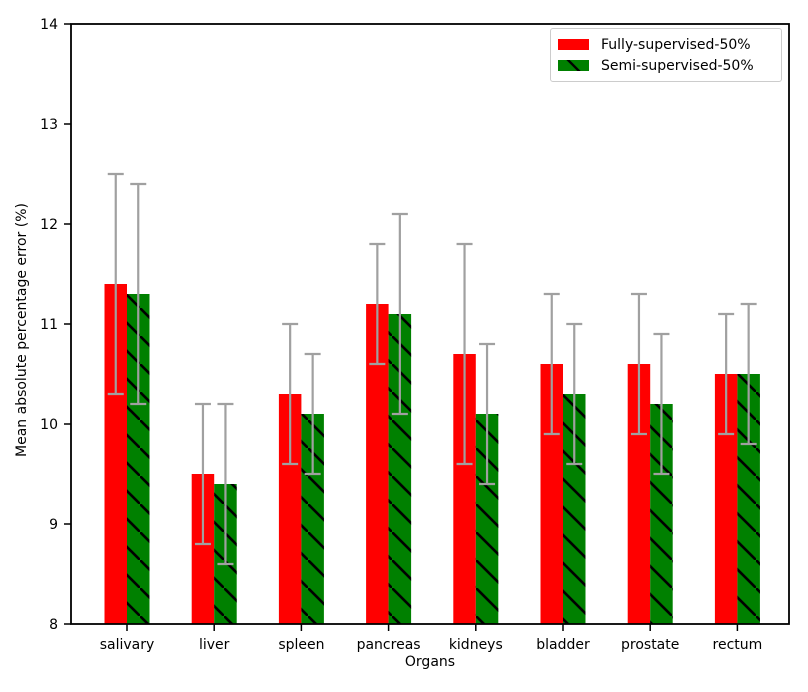 Image resolution: width=808 pixels, height=692 pixels. Describe the element at coordinates (312, 414) in the screenshot. I see `error-bar-spleen-semi` at that location.